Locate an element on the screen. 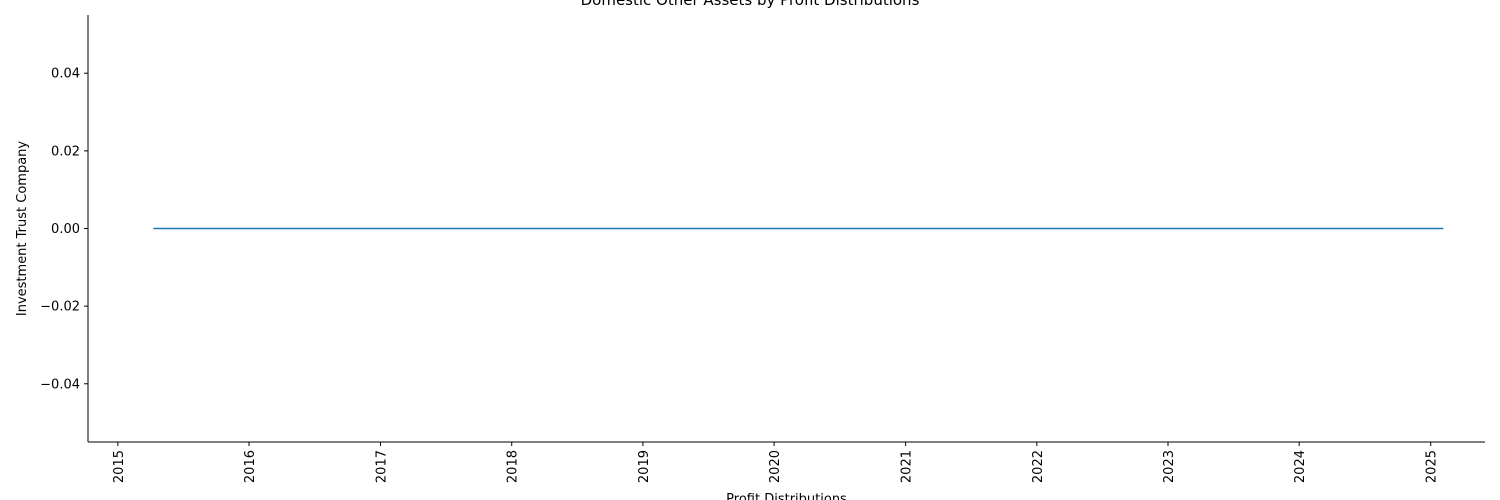  x-tick-label: 2024 is located at coordinates (1300, 466).